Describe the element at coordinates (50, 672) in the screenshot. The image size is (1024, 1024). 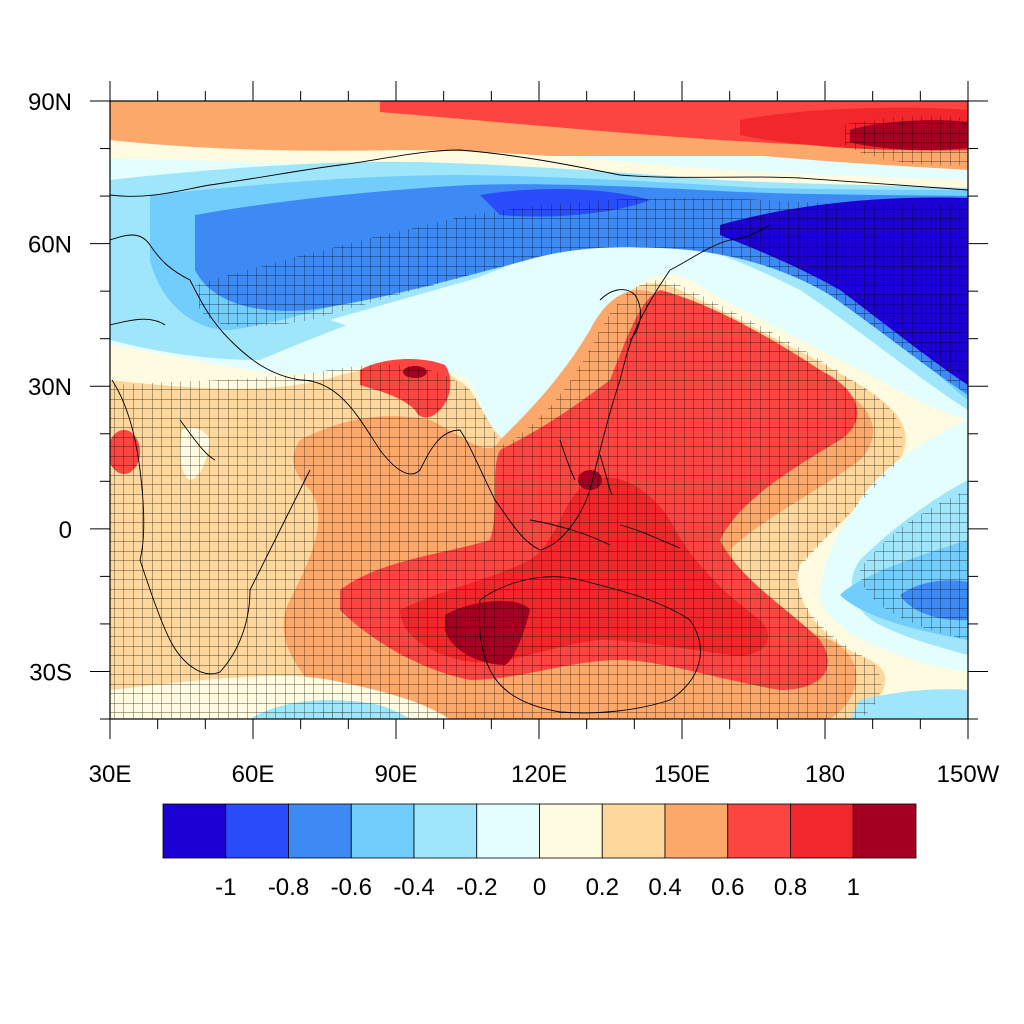
I see `y-tick-label: 30S` at that location.